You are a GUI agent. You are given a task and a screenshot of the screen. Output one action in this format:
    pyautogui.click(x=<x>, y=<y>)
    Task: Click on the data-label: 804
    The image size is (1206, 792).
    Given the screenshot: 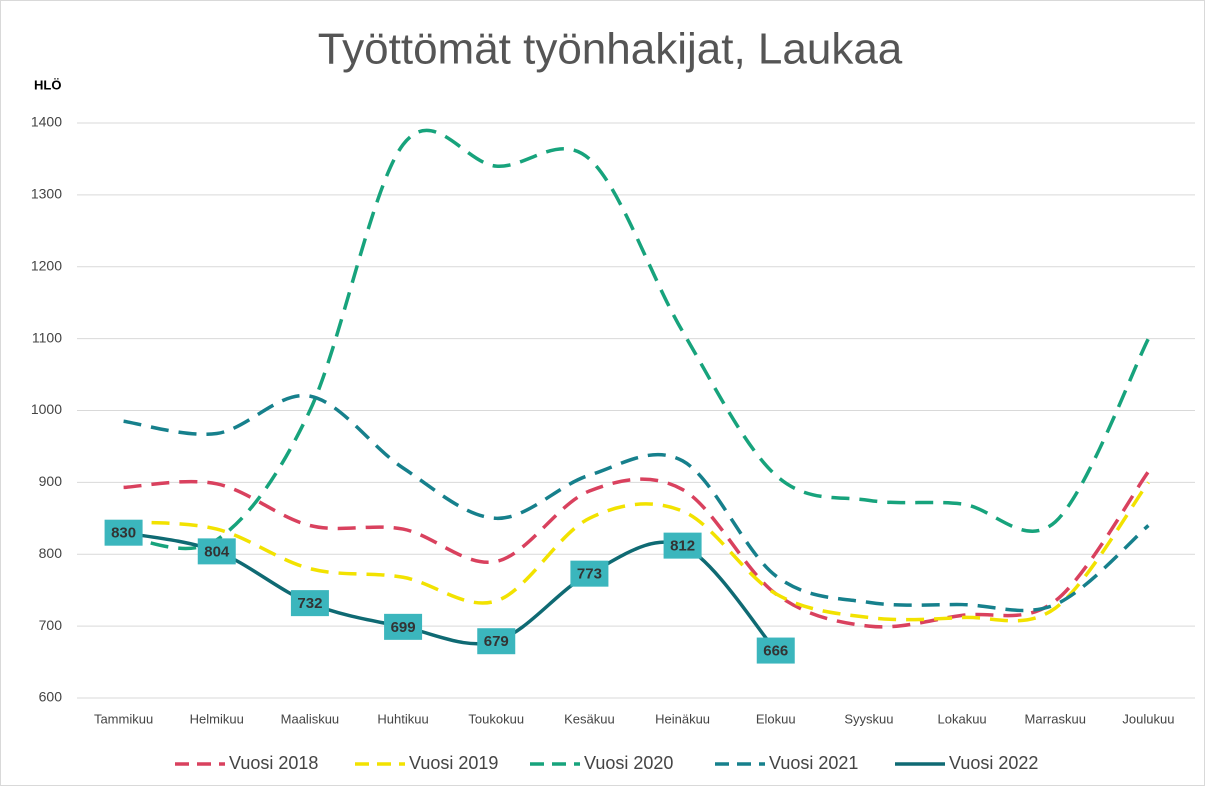 What is the action you would take?
    pyautogui.click(x=217, y=551)
    